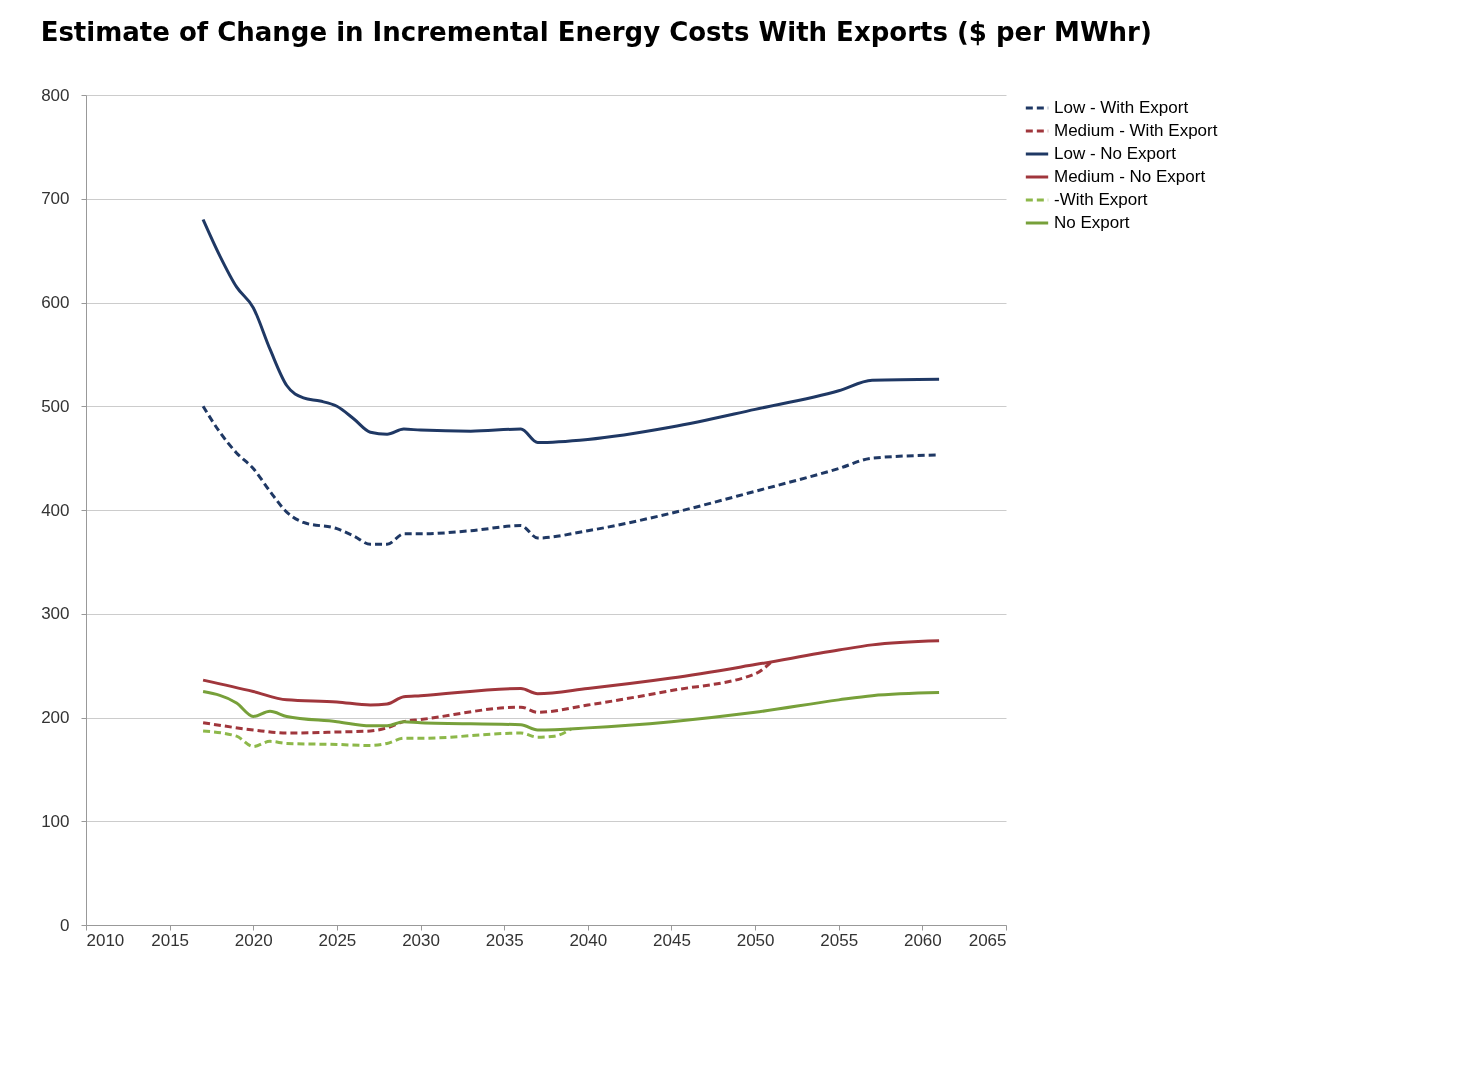 This screenshot has height=1086, width=1477. Describe the element at coordinates (55, 821) in the screenshot. I see `y-tick-label: 100` at that location.